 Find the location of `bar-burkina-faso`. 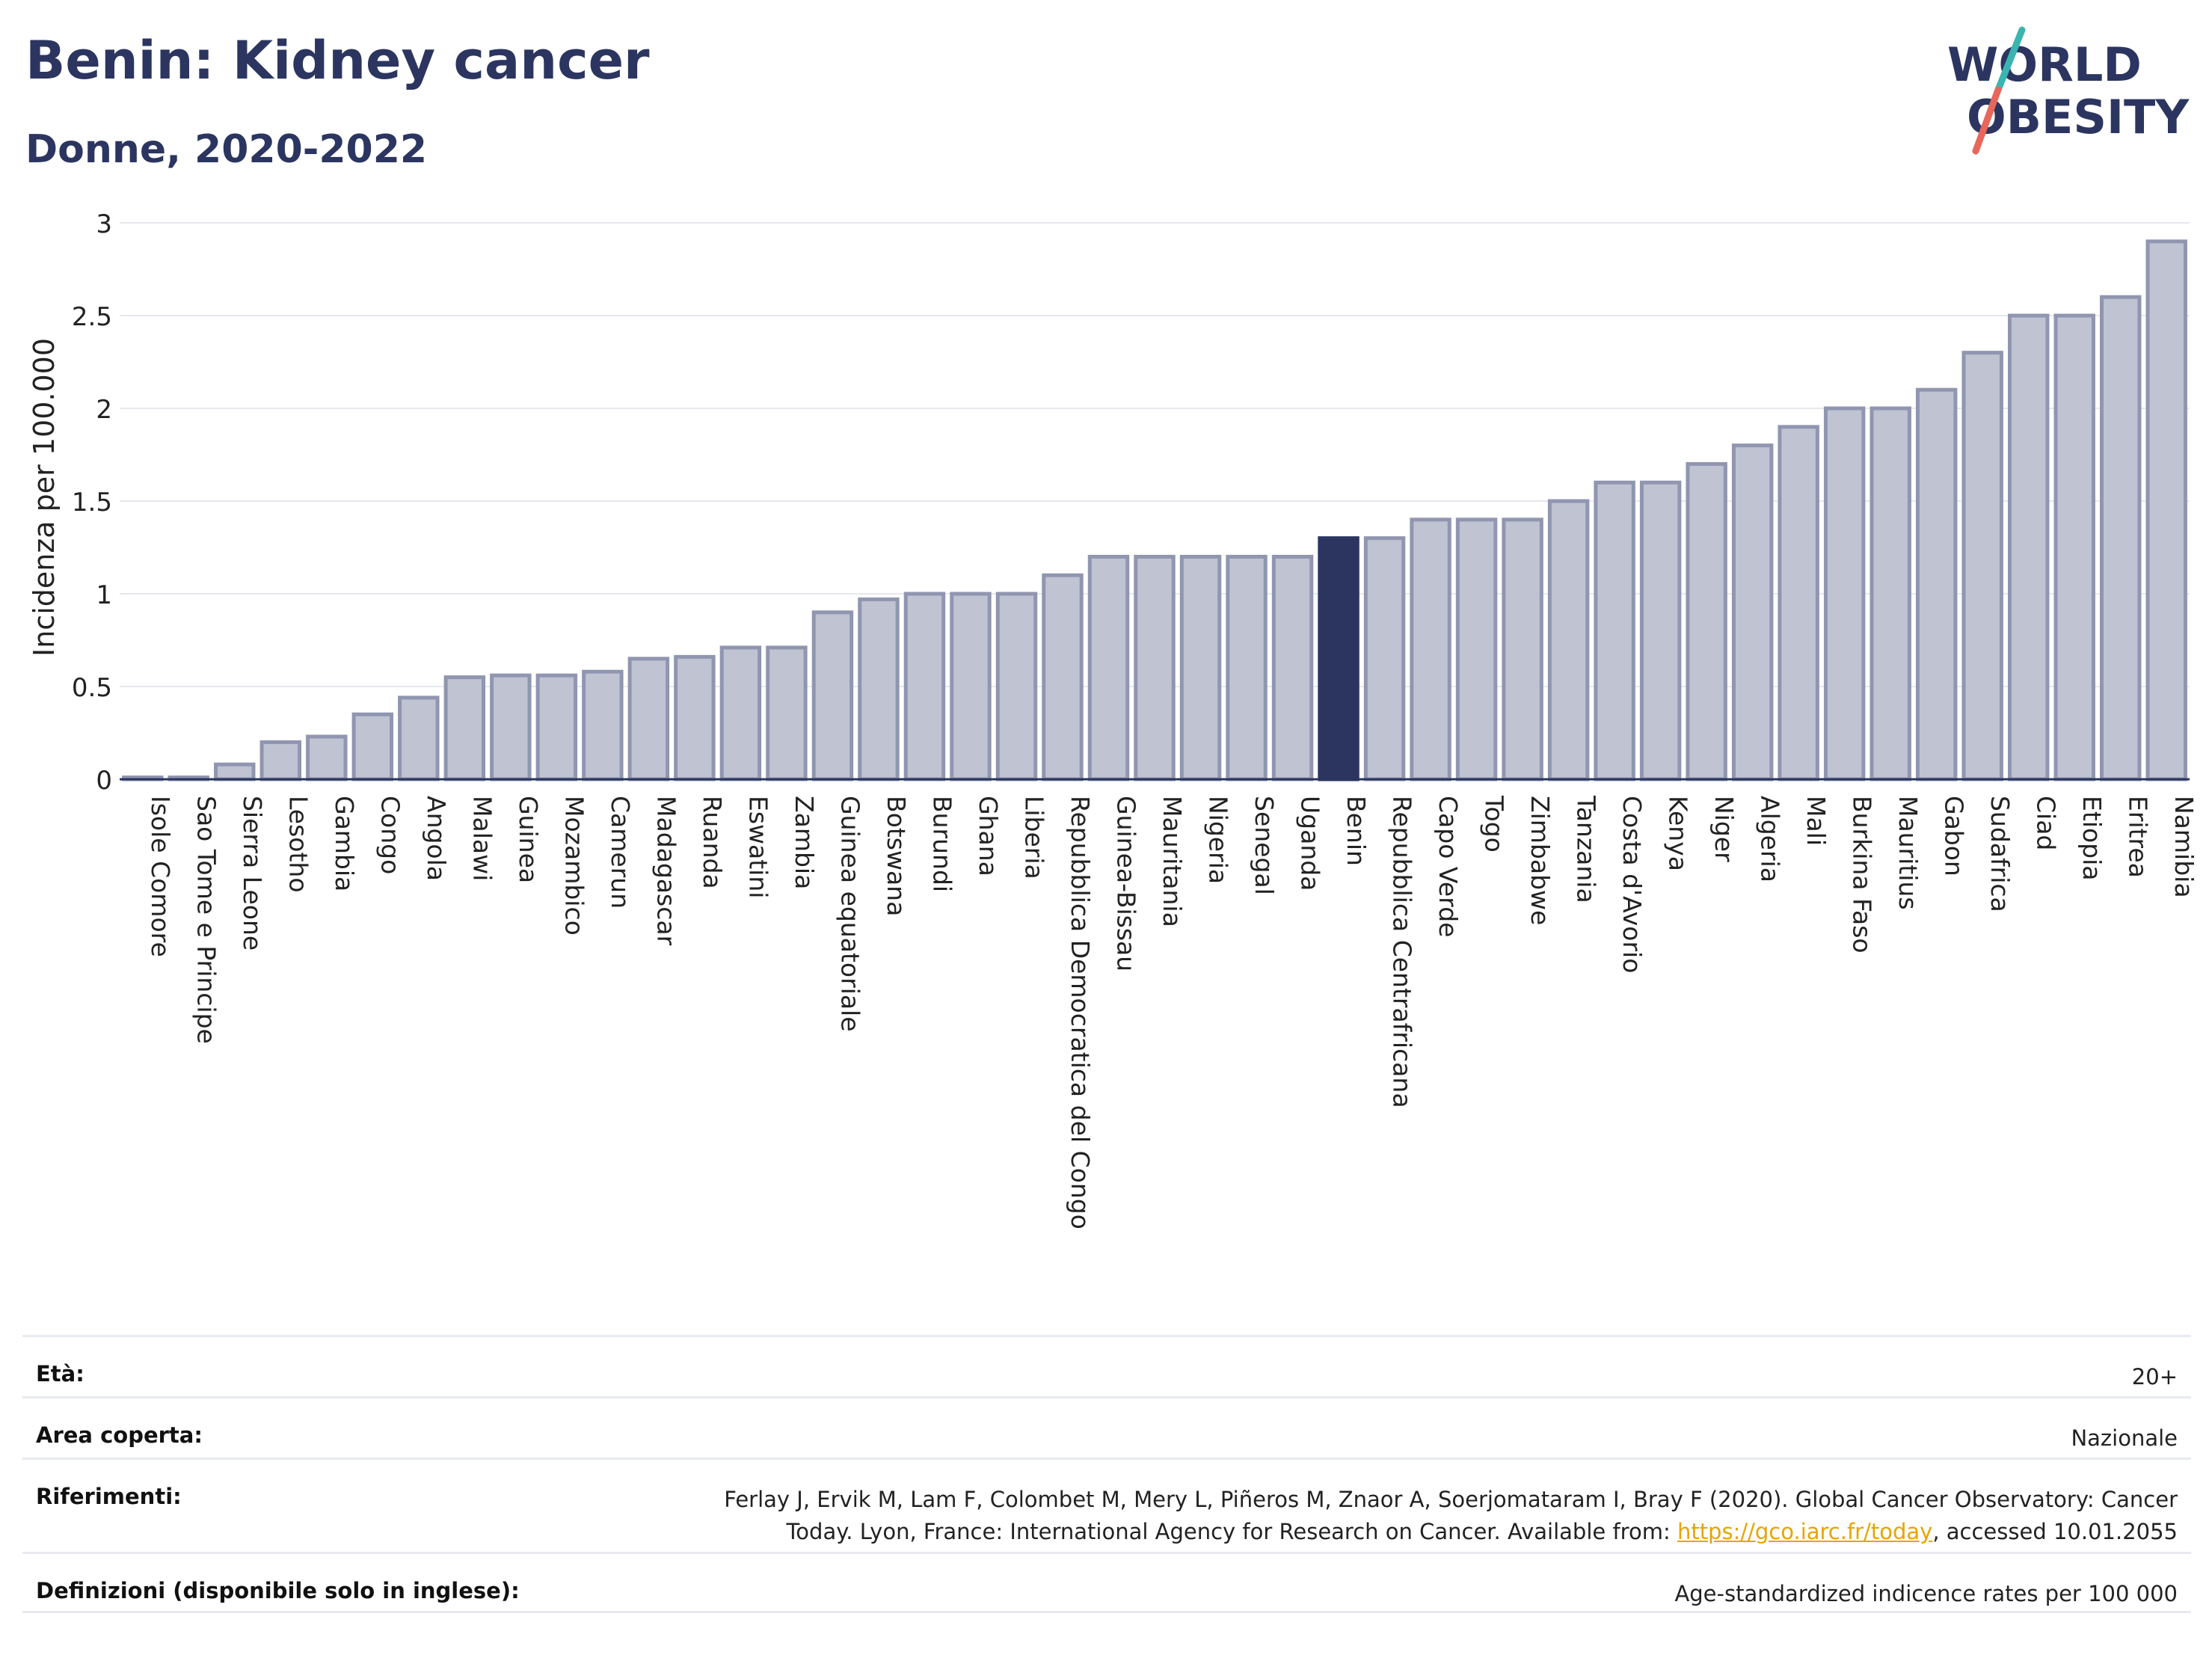

bar-burkina-faso is located at coordinates (1844, 594).